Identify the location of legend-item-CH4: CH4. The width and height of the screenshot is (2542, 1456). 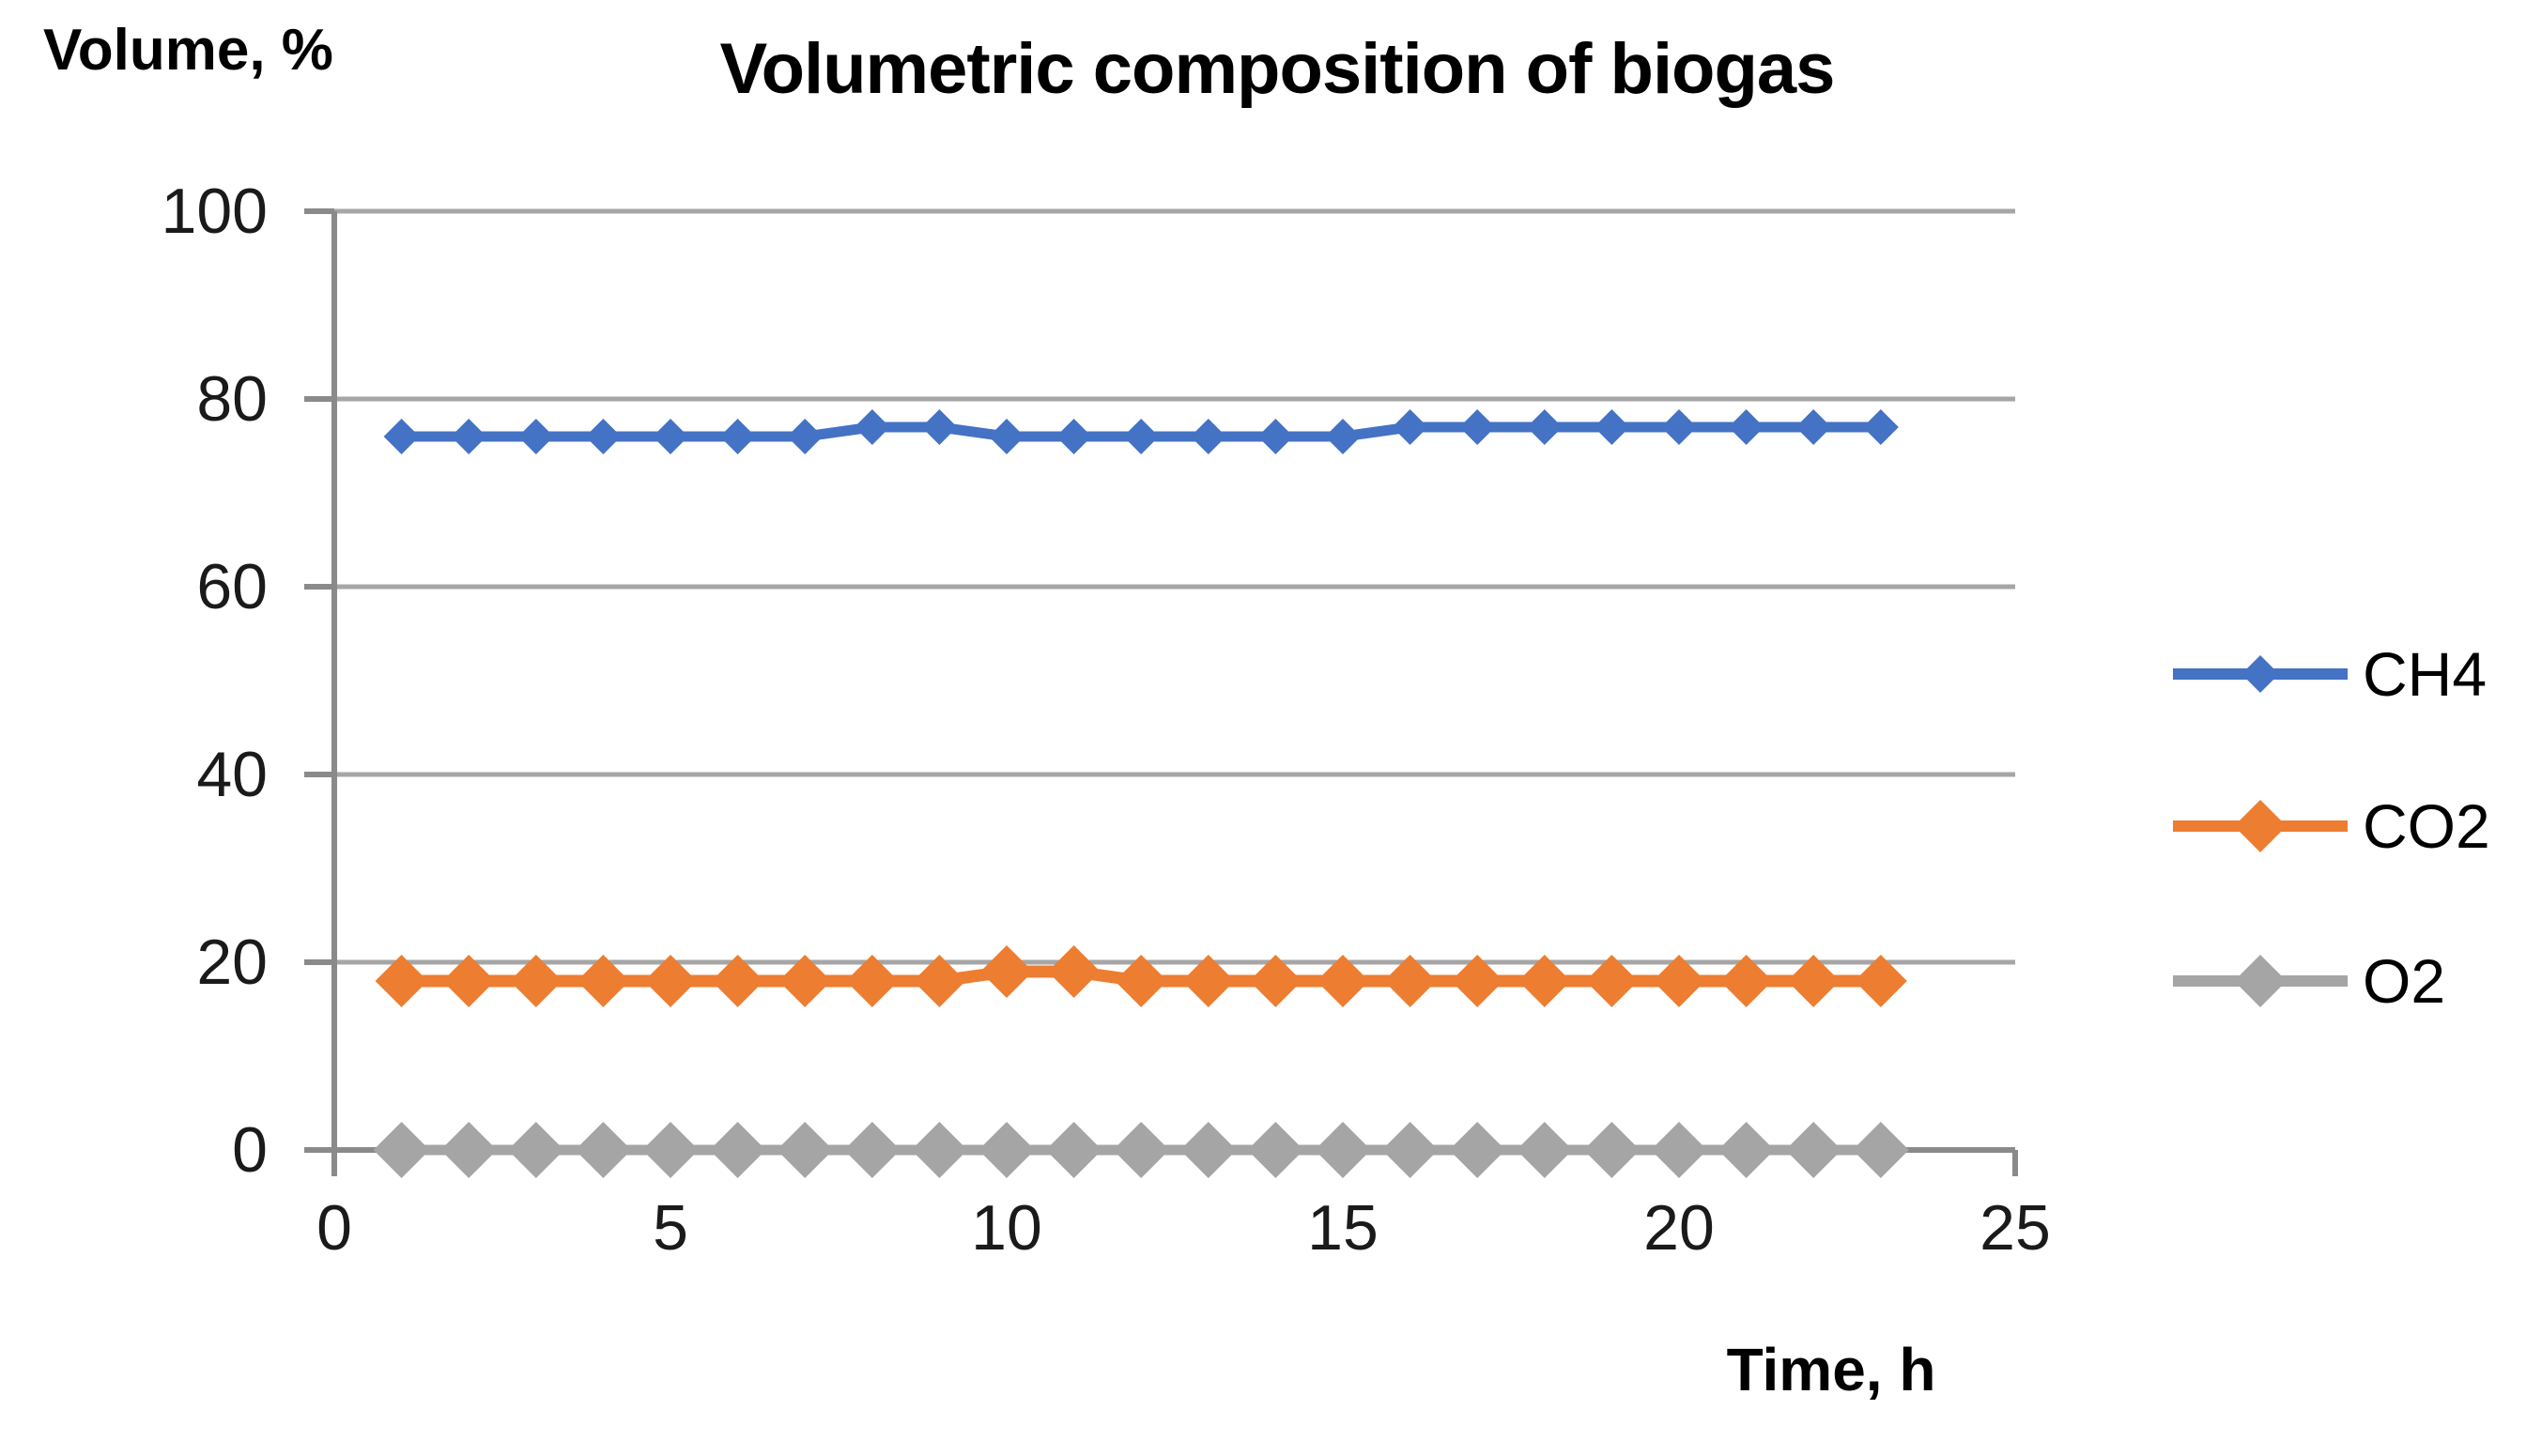
(2329, 674).